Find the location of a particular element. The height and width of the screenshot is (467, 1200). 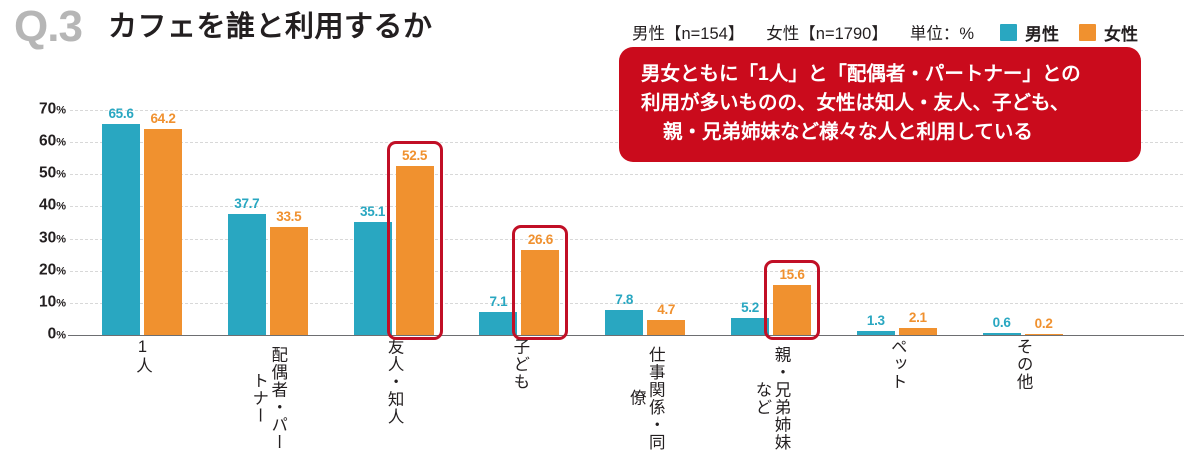

x-axis-label-2: 友人・知人 is located at coordinates (394, 384).